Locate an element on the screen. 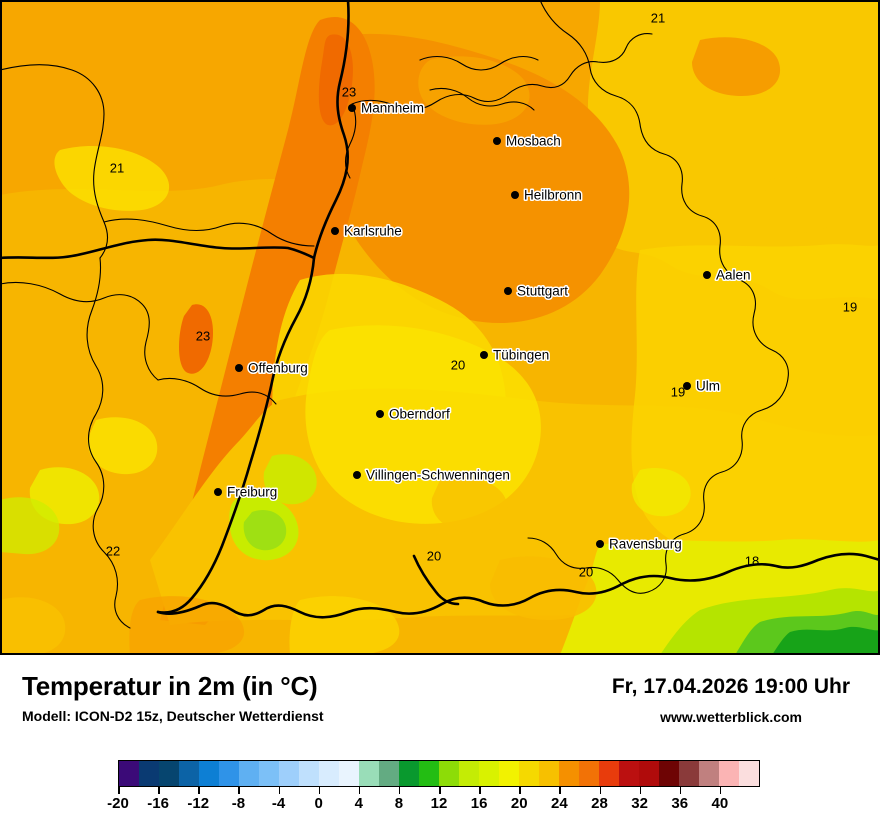 Image resolution: width=880 pixels, height=830 pixels. colorbar-tick-label: -8 is located at coordinates (238, 803).